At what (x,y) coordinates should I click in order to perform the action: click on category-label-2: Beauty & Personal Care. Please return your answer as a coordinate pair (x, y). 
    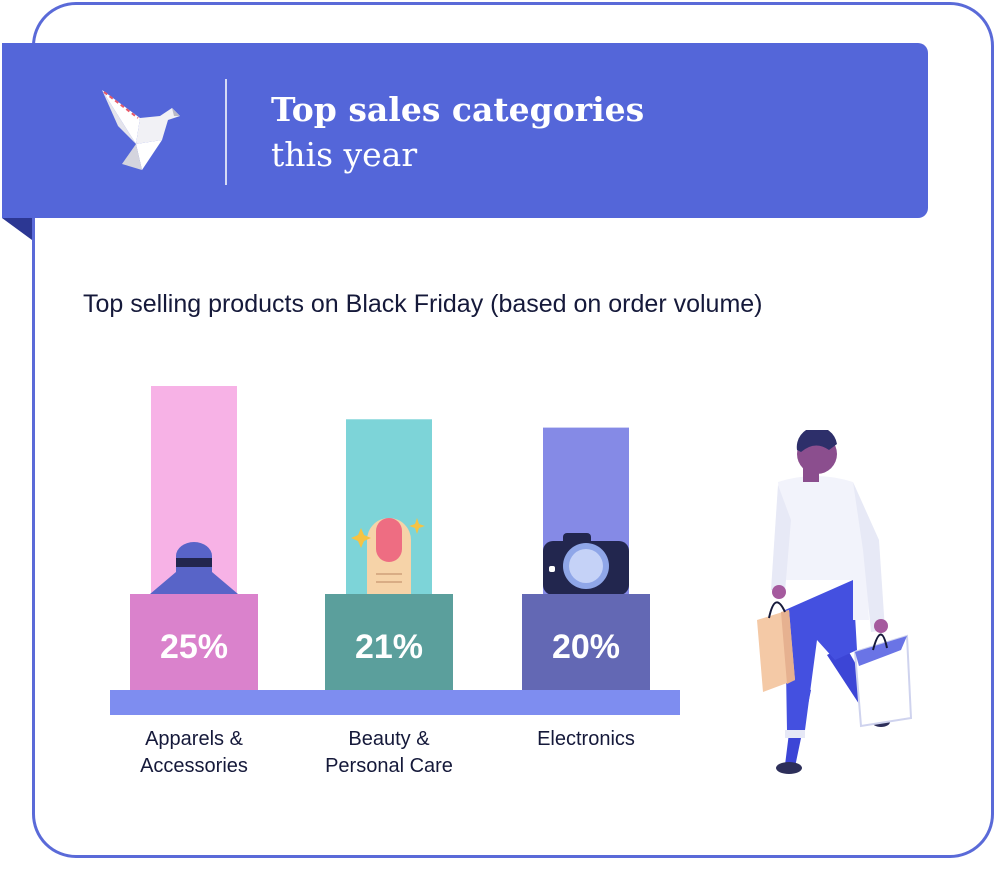
    Looking at the image, I should click on (389, 752).